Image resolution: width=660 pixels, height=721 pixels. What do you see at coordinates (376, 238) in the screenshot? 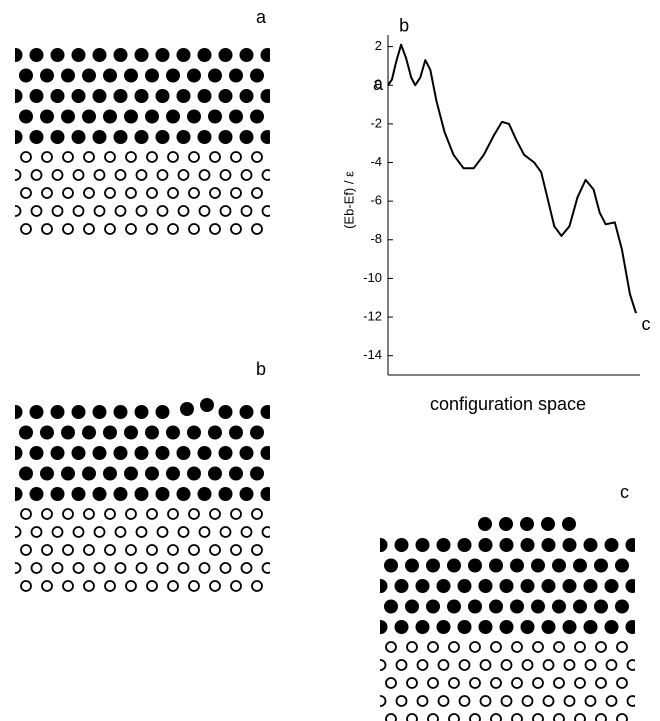
I see `y-tick-label: -8` at bounding box center [376, 238].